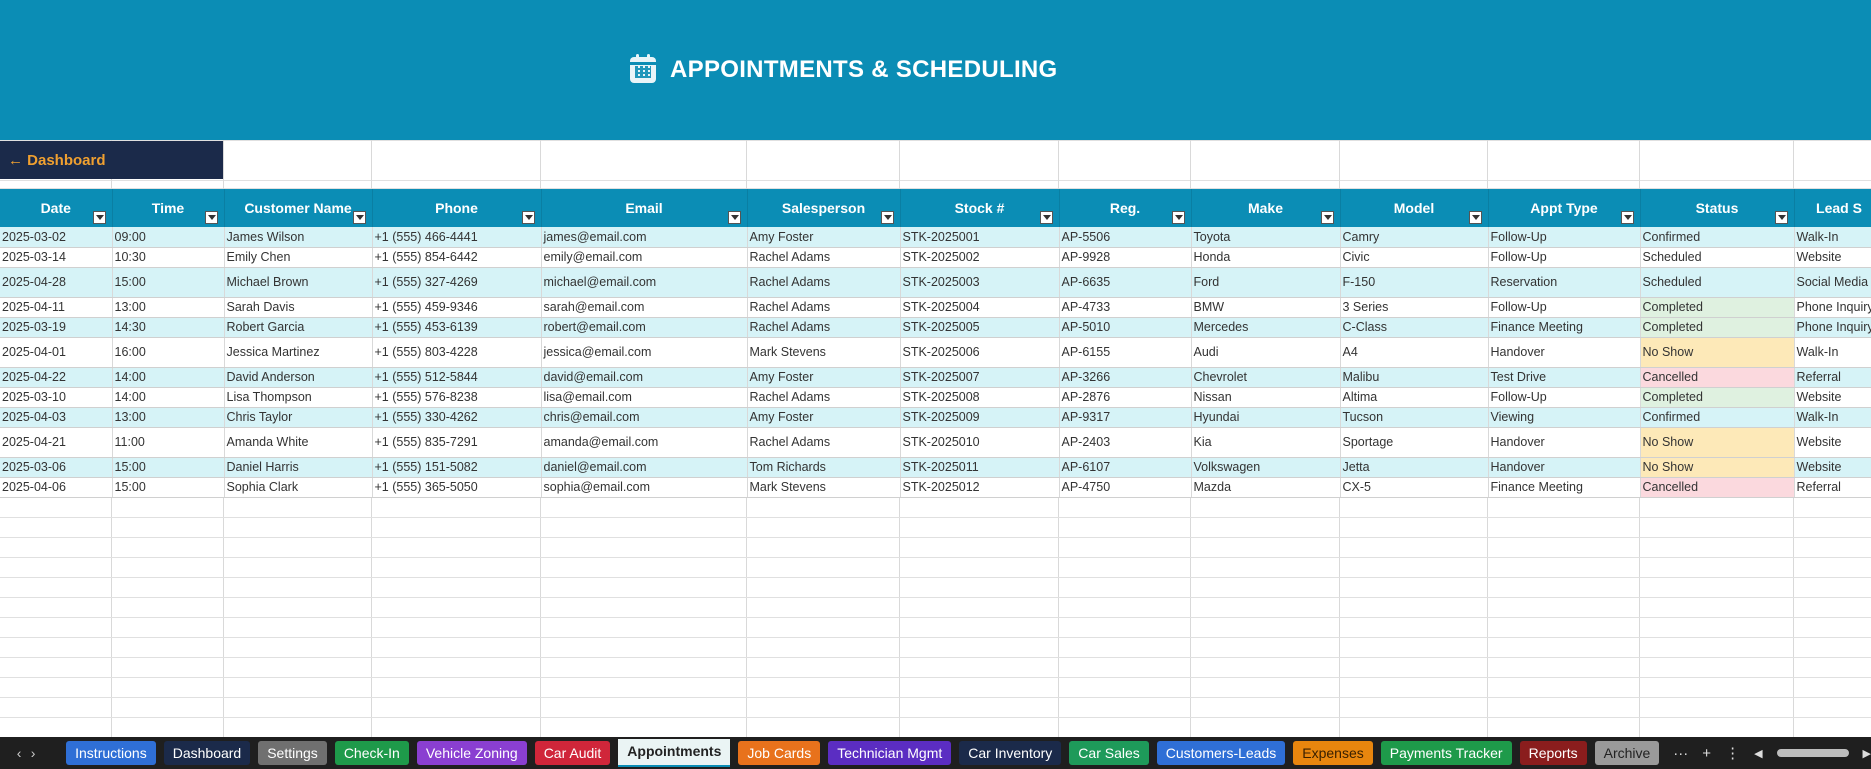 The image size is (1871, 769). What do you see at coordinates (168, 397) in the screenshot?
I see `table-cell: 14:00` at bounding box center [168, 397].